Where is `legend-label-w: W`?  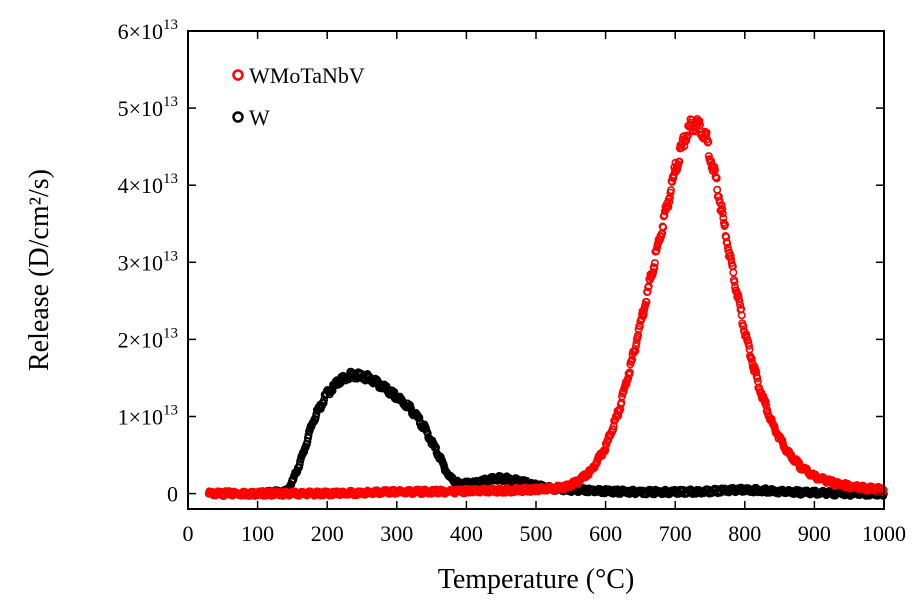 legend-label-w: W is located at coordinates (259, 117).